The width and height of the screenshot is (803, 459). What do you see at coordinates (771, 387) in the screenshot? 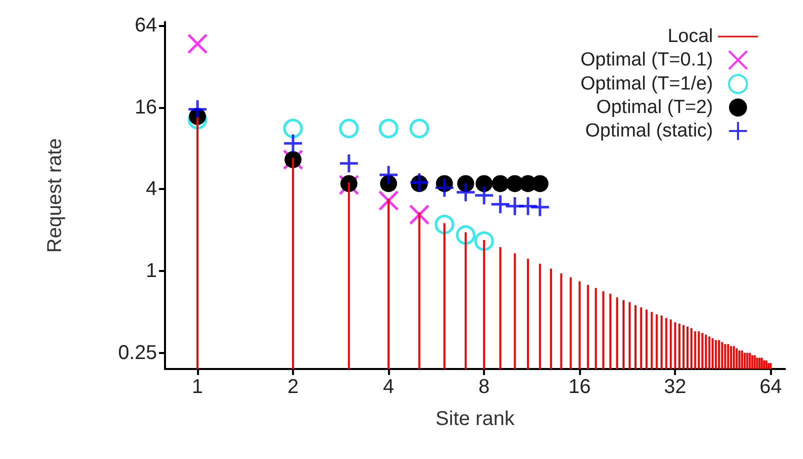
I see `x-tick-label: 64` at bounding box center [771, 387].